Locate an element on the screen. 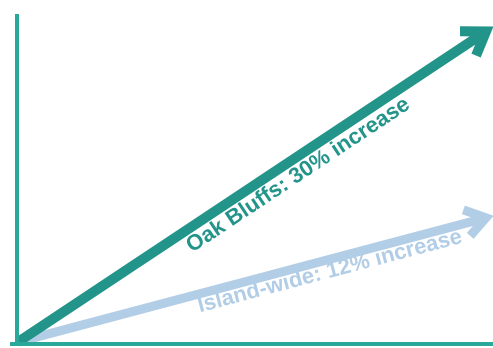 The image size is (493, 348). series-1-arrowhead is located at coordinates (477, 222).